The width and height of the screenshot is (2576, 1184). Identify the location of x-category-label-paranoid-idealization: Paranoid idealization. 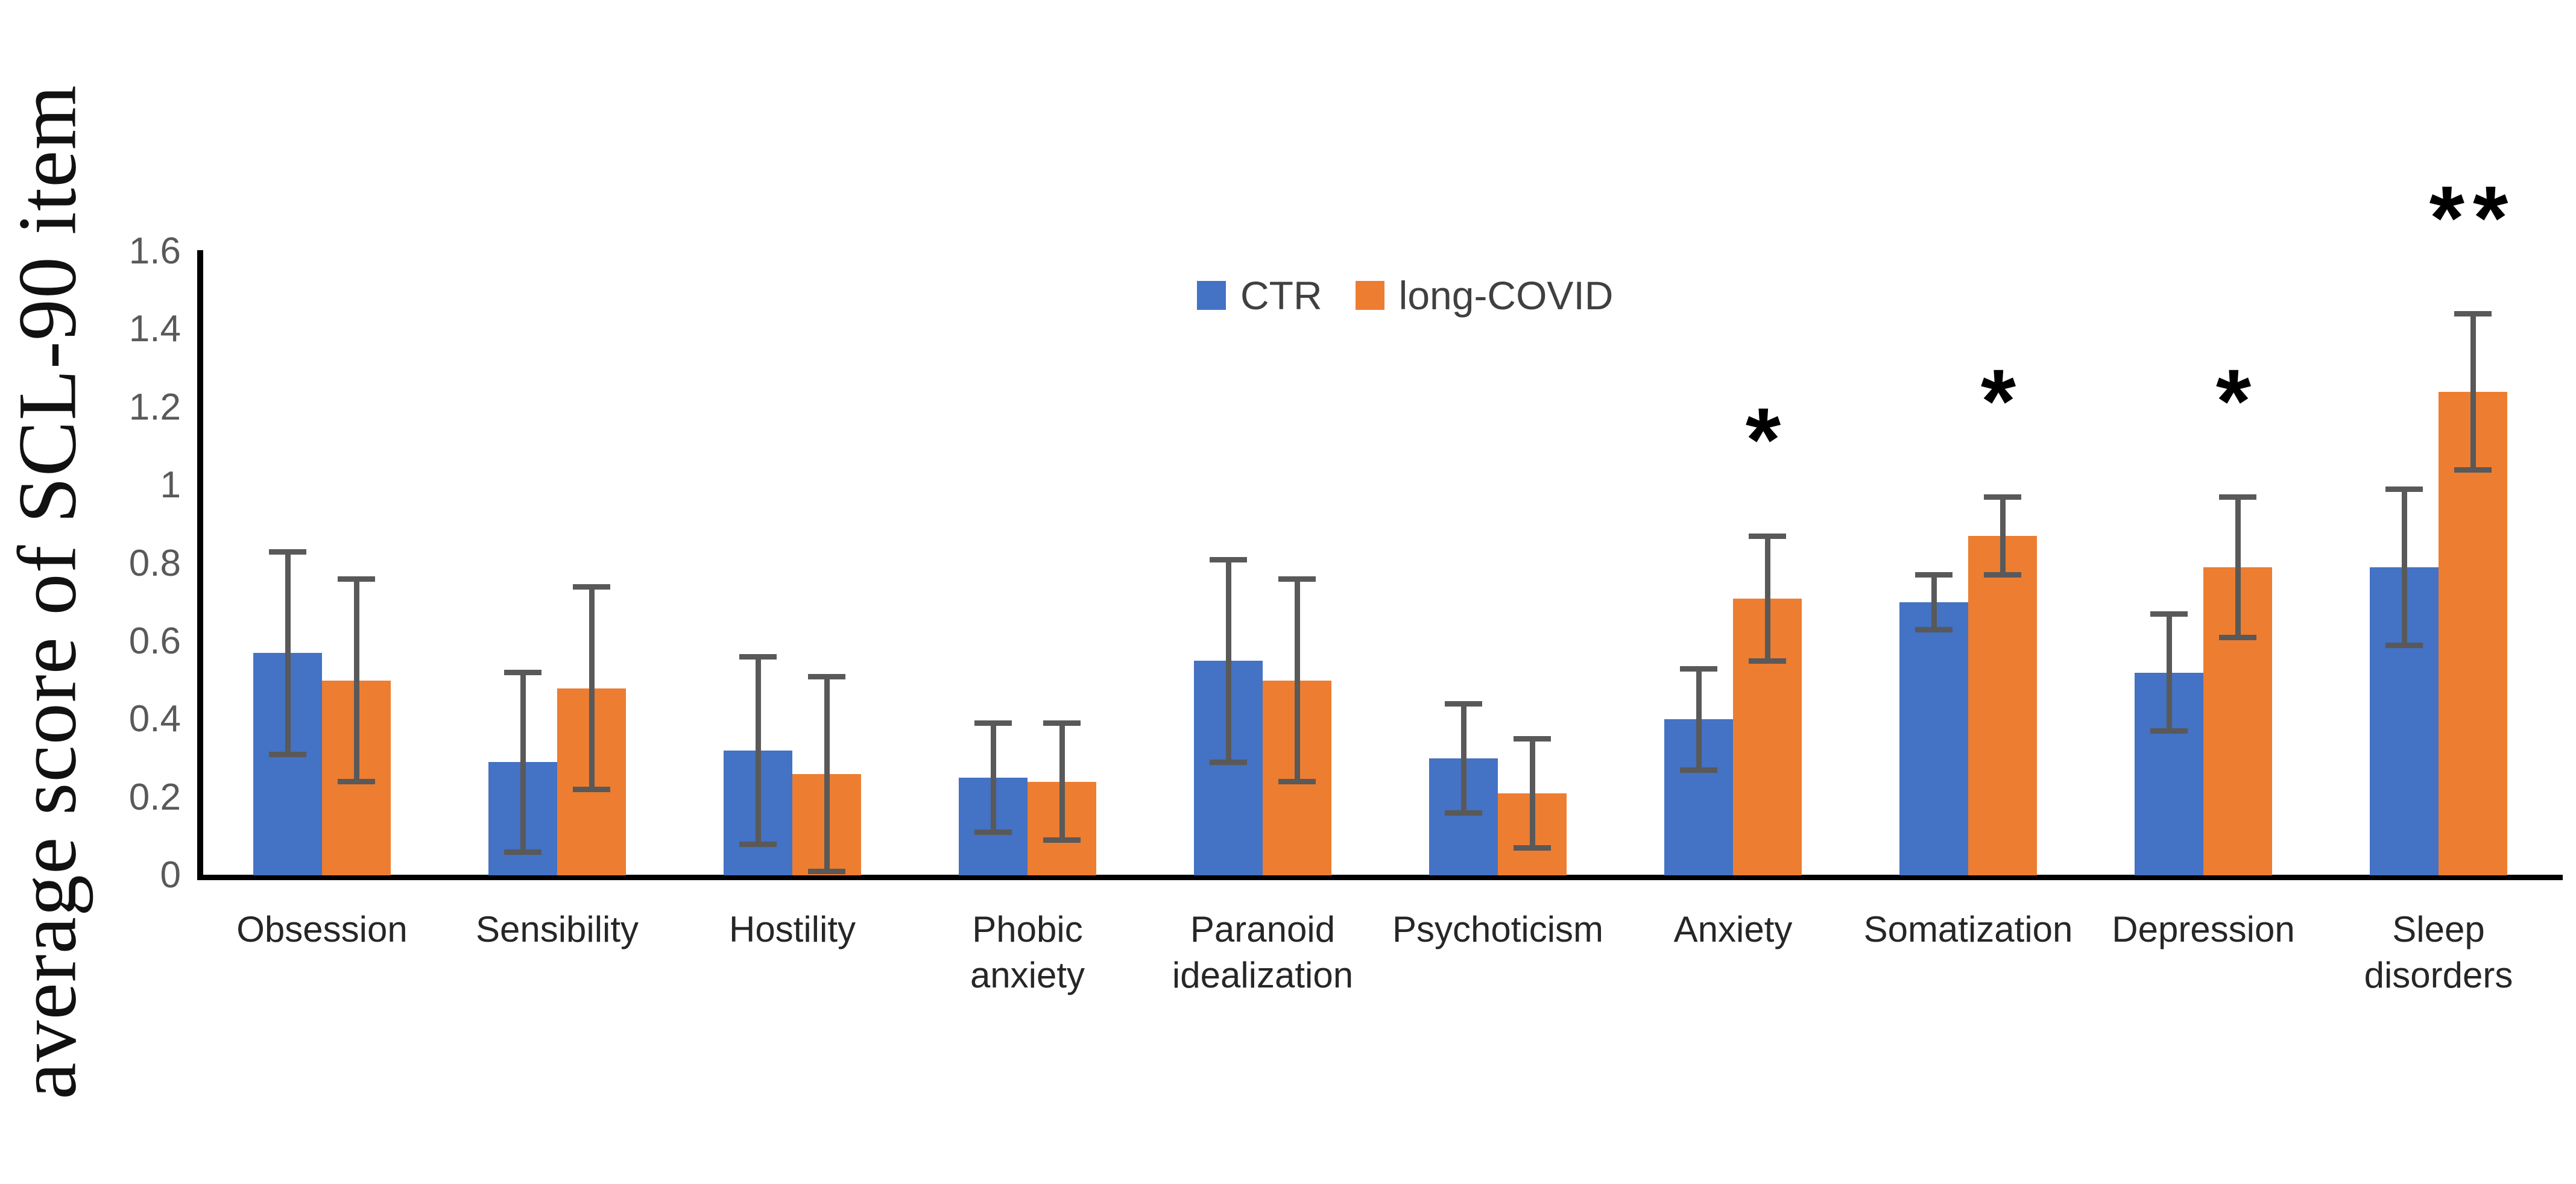
(1262, 952).